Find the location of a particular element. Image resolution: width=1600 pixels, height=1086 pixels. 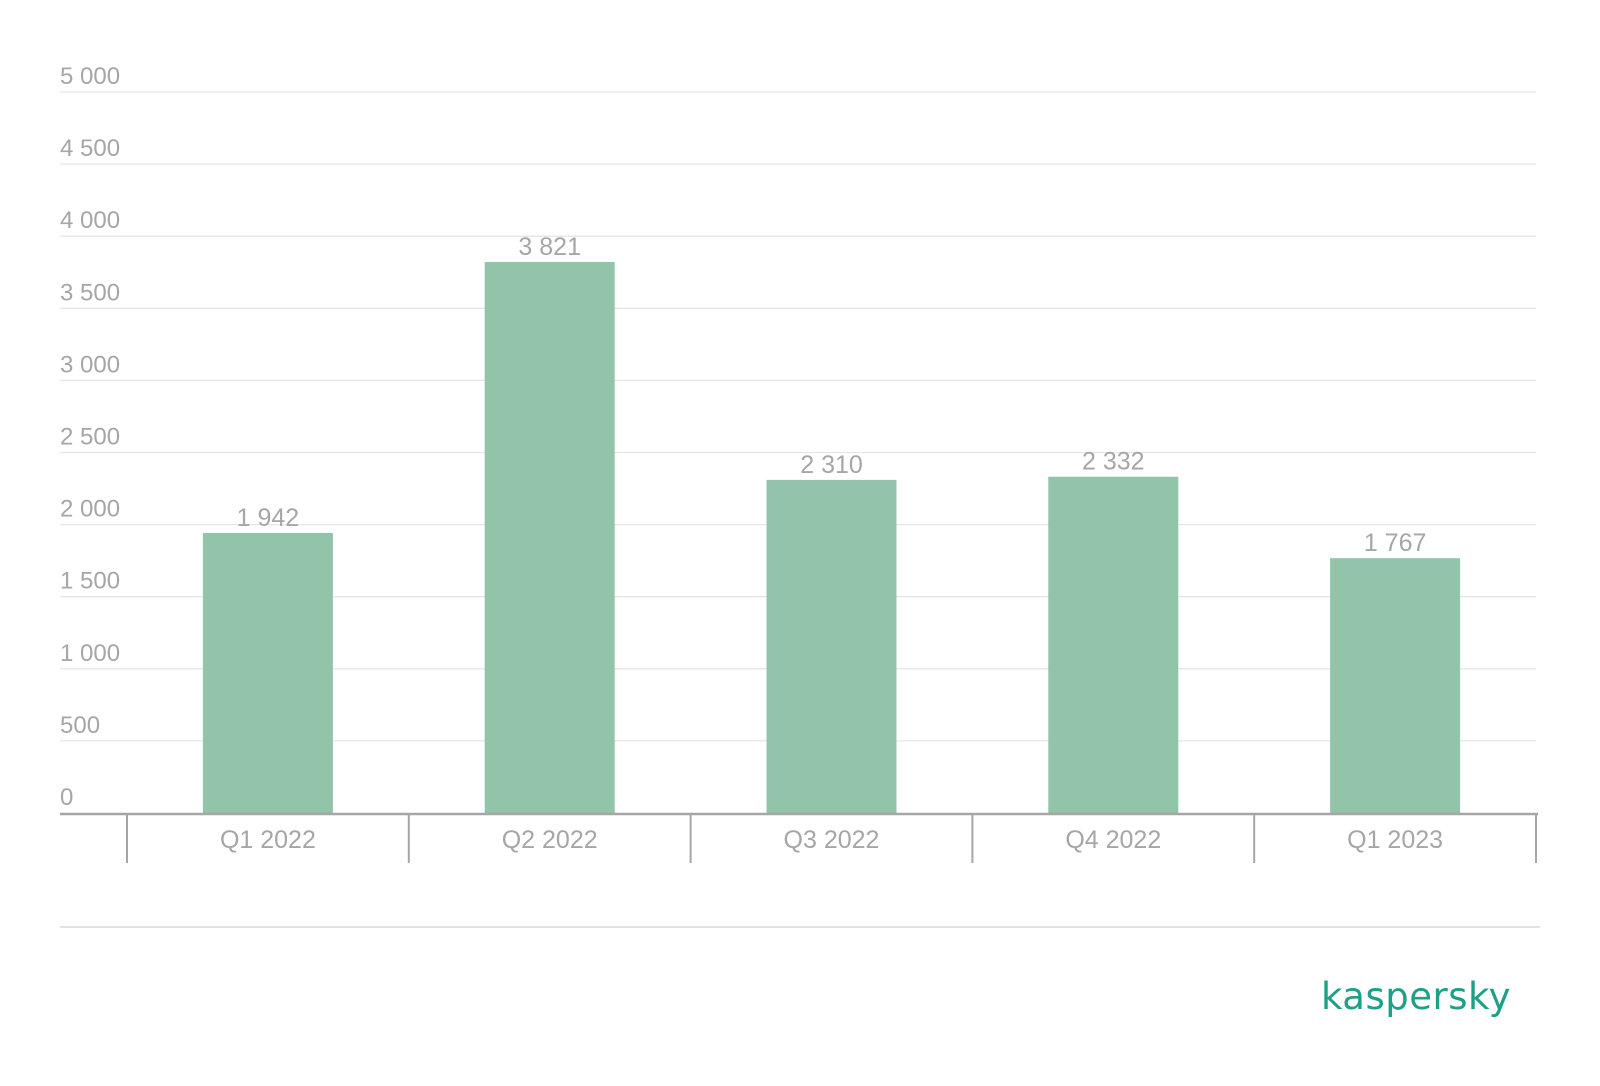

y-tick-label: 0 is located at coordinates (66, 797).